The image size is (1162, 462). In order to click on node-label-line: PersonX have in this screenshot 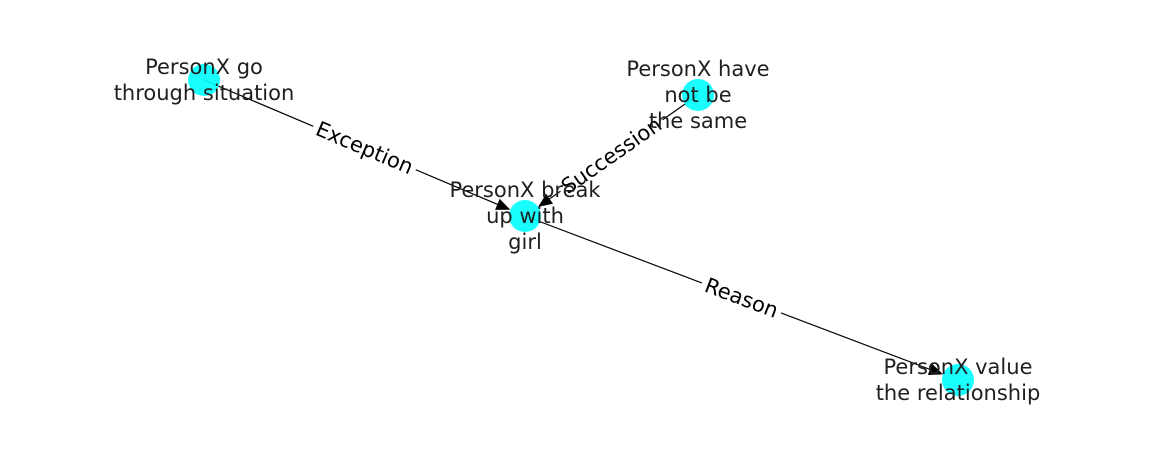, I will do `click(697, 69)`.